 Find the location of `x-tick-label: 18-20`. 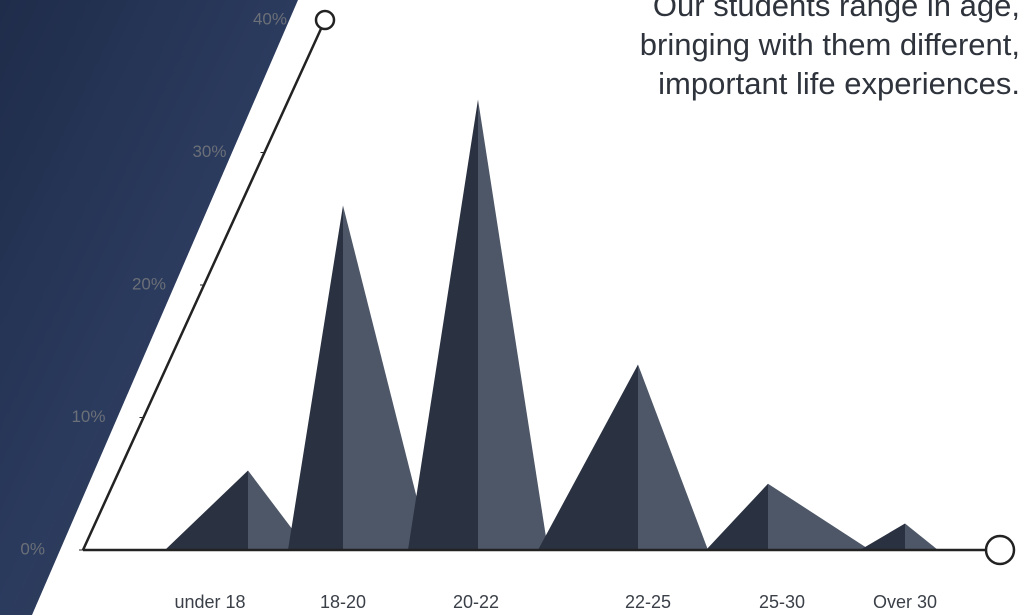

x-tick-label: 18-20 is located at coordinates (343, 602).